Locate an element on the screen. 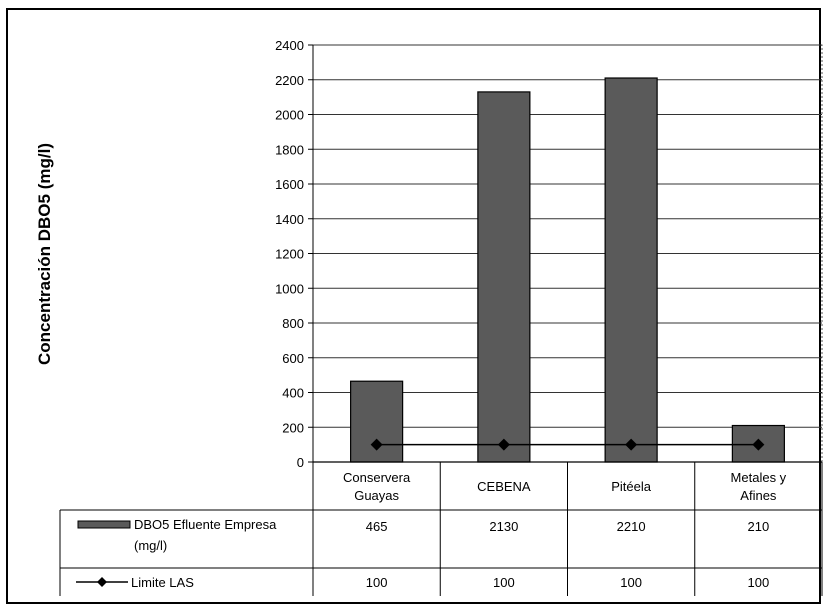 Image resolution: width=829 pixels, height=610 pixels. data-table-value: 465 is located at coordinates (377, 526).